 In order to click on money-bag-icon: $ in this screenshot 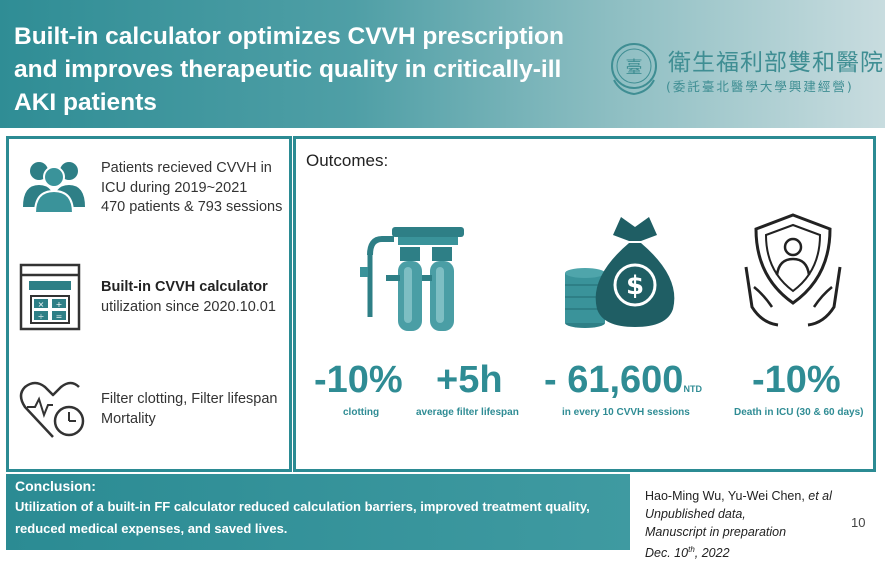, I will do `click(620, 272)`.